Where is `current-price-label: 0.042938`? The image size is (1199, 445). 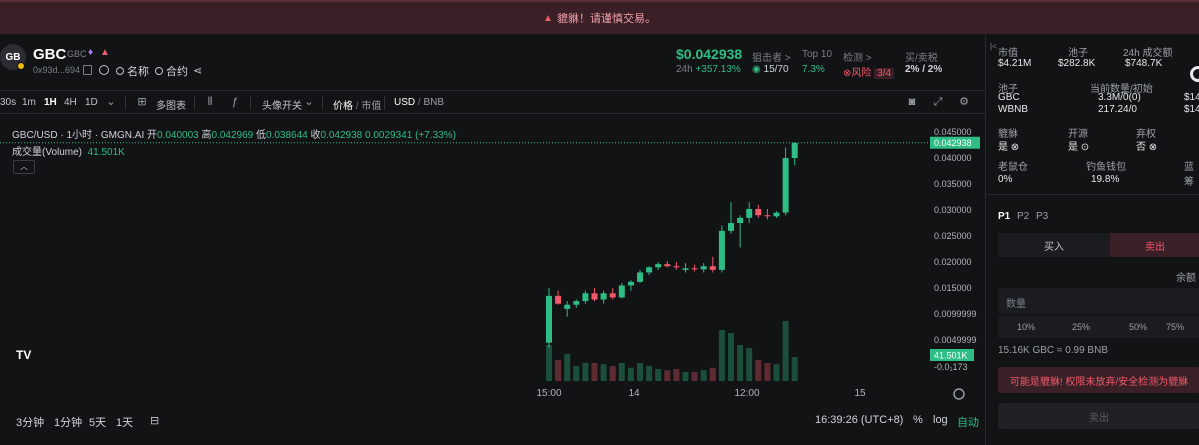 current-price-label: 0.042938 is located at coordinates (953, 143).